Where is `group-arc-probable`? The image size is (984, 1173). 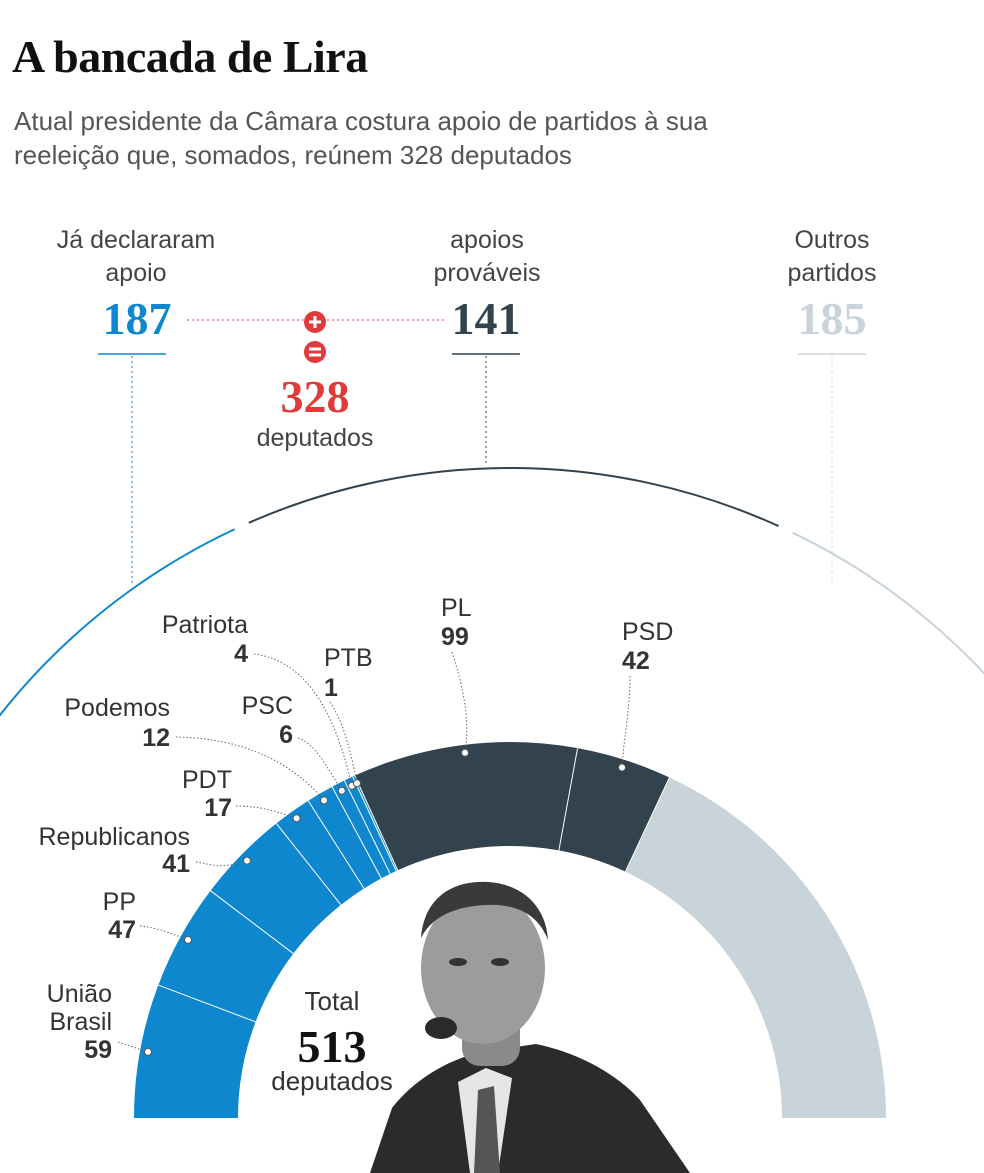 group-arc-probable is located at coordinates (513, 497).